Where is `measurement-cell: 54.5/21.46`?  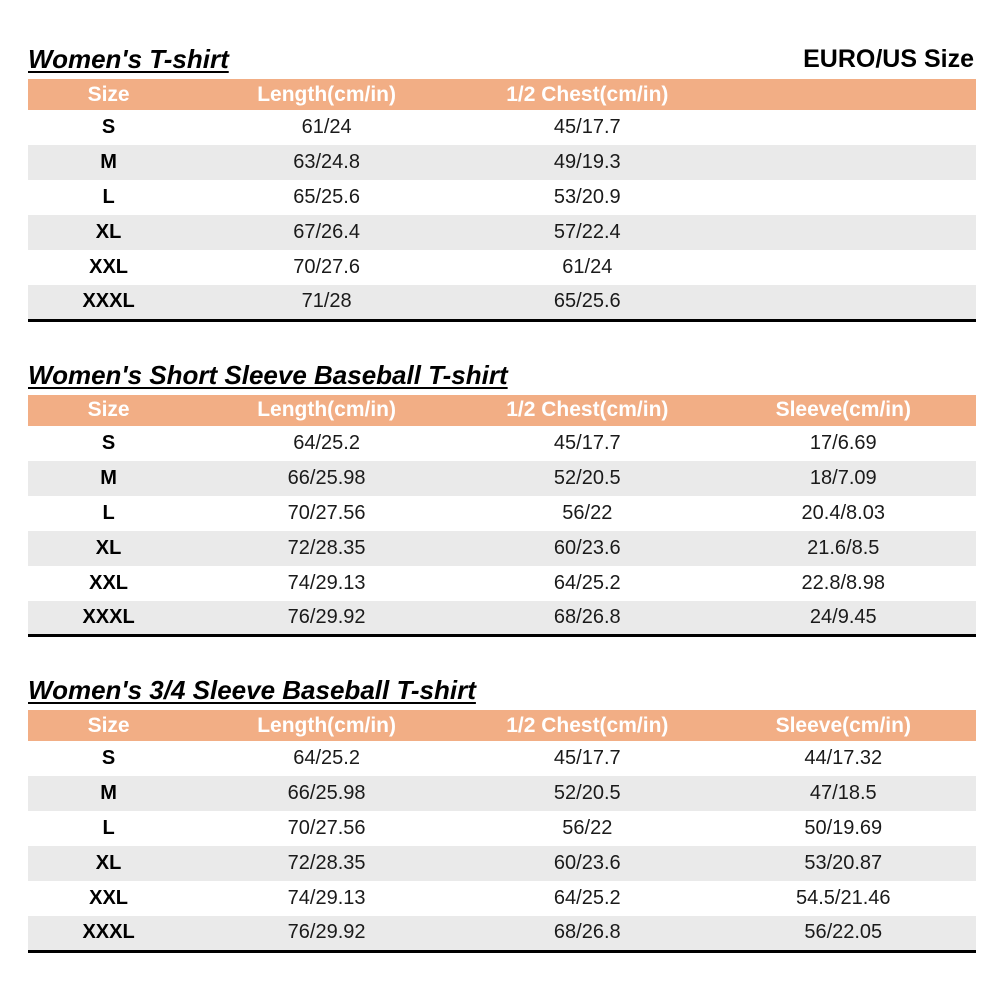
measurement-cell: 54.5/21.46 is located at coordinates (843, 898).